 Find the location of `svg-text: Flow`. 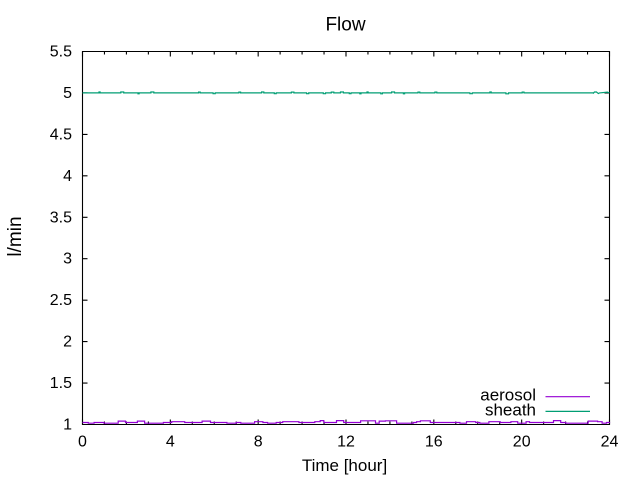

svg-text: Flow is located at coordinates (345, 25).